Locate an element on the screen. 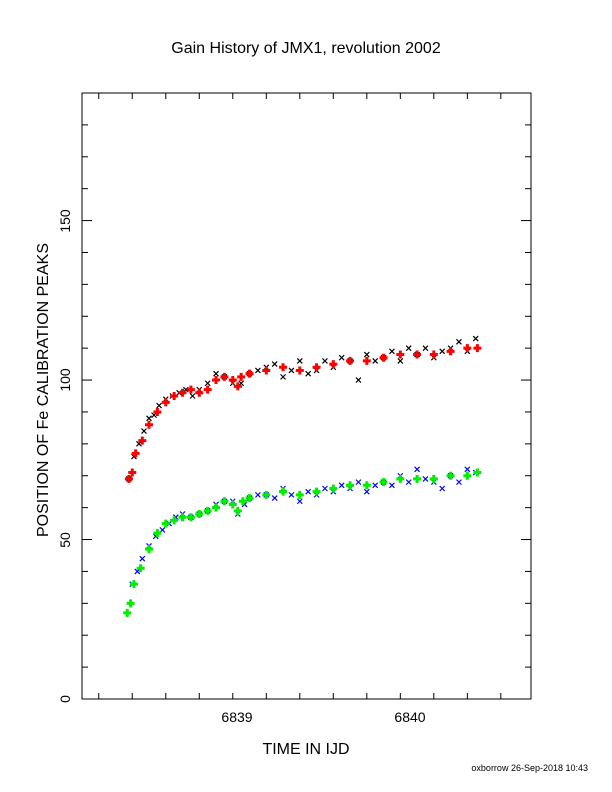 This screenshot has height=792, width=612. footer-stamp: oxborrow 26-Sep-2018 10:43 is located at coordinates (529, 768).